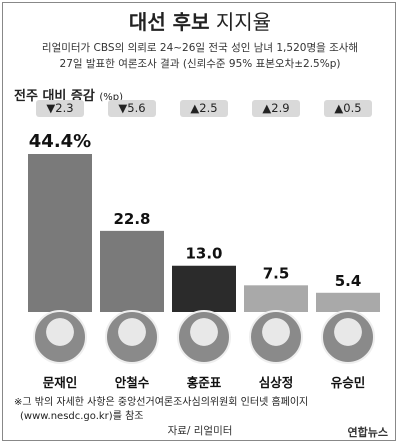  I want to click on change-badge-1: ▼2.3, so click(60, 108).